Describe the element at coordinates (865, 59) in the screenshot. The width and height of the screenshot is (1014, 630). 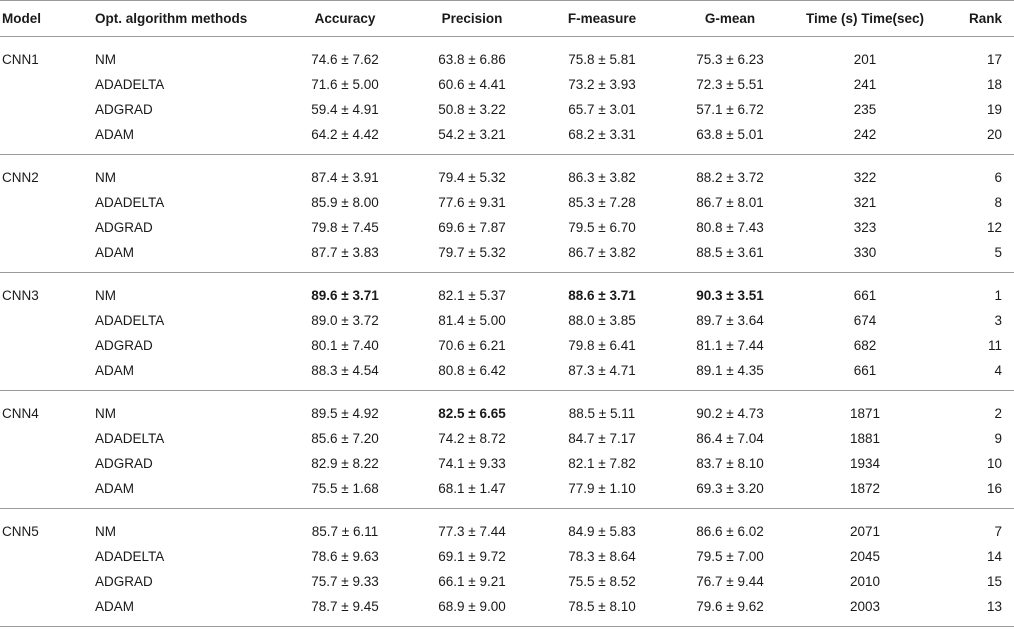
I see `cell-time: 201` at that location.